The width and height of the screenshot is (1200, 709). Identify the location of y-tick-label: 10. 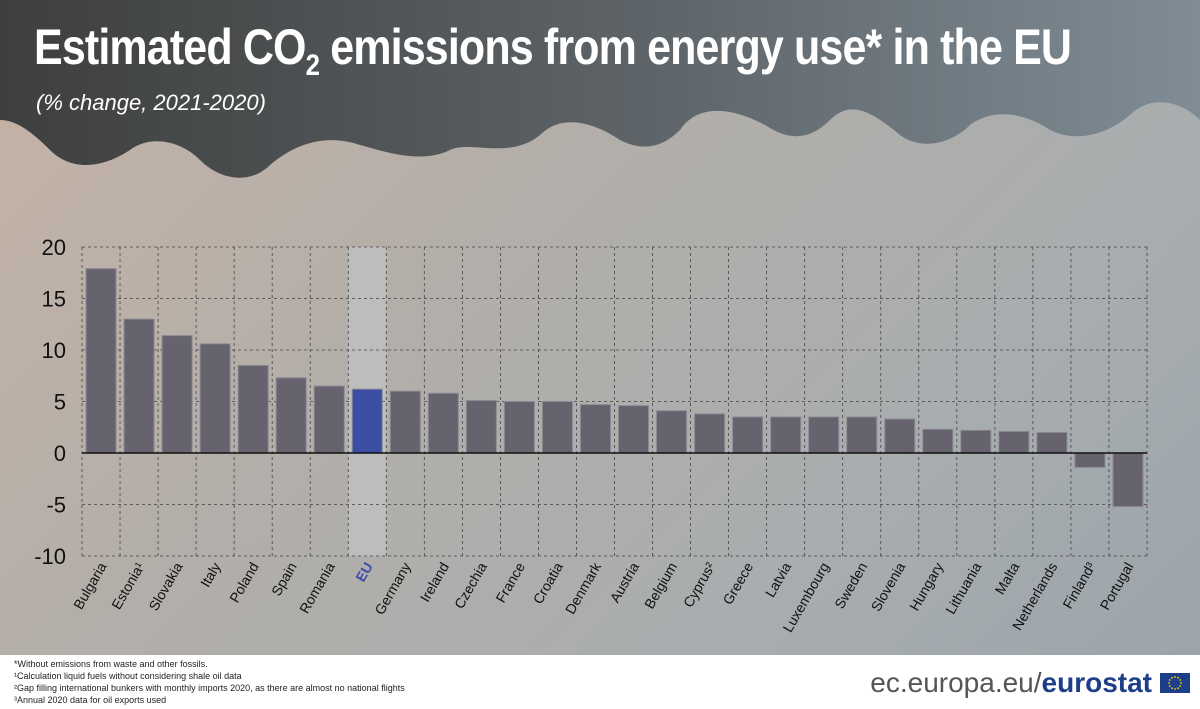
(54, 350).